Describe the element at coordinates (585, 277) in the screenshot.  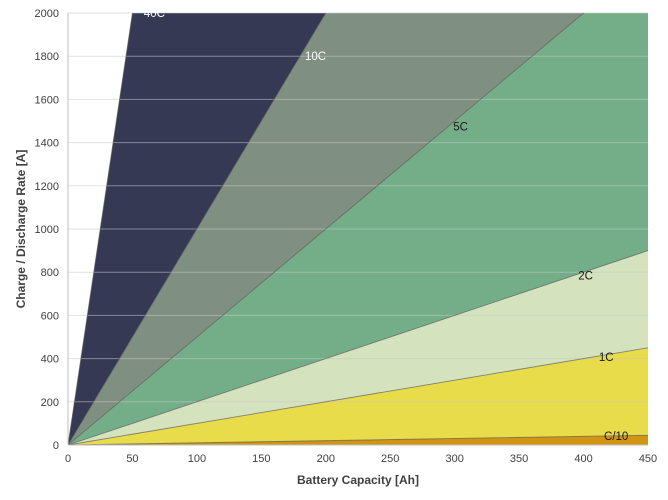
I see `series-label-2C: 2C` at that location.